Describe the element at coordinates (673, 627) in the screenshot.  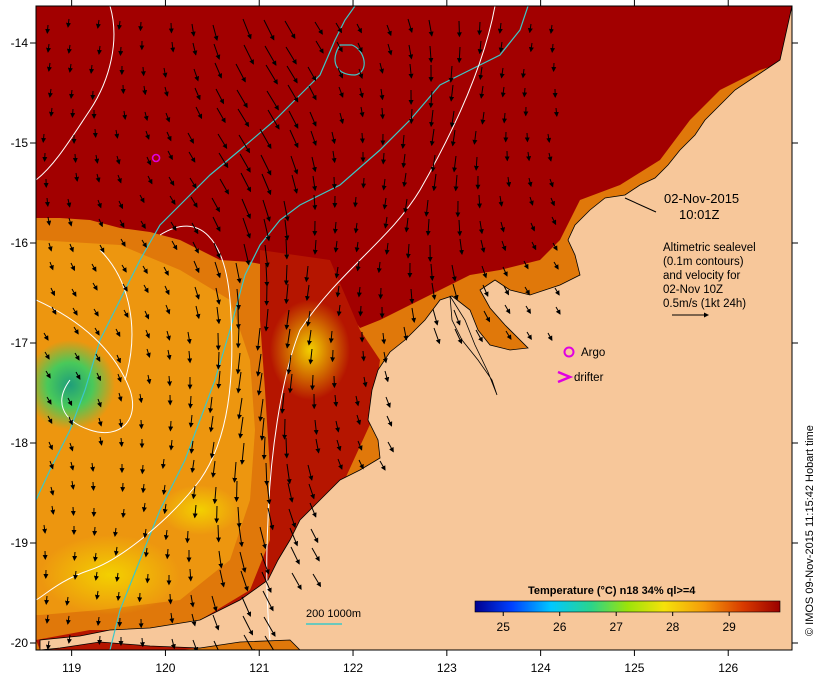
I see `colorbar-tick-label: 28` at that location.